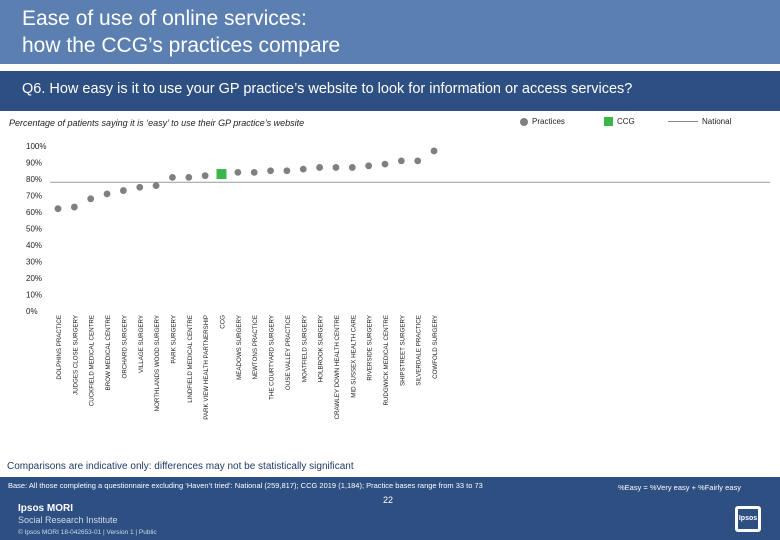 This screenshot has height=540, width=780. Describe the element at coordinates (46, 508) in the screenshot. I see `logo-ipsos-mori: Ipsos MORI` at that location.